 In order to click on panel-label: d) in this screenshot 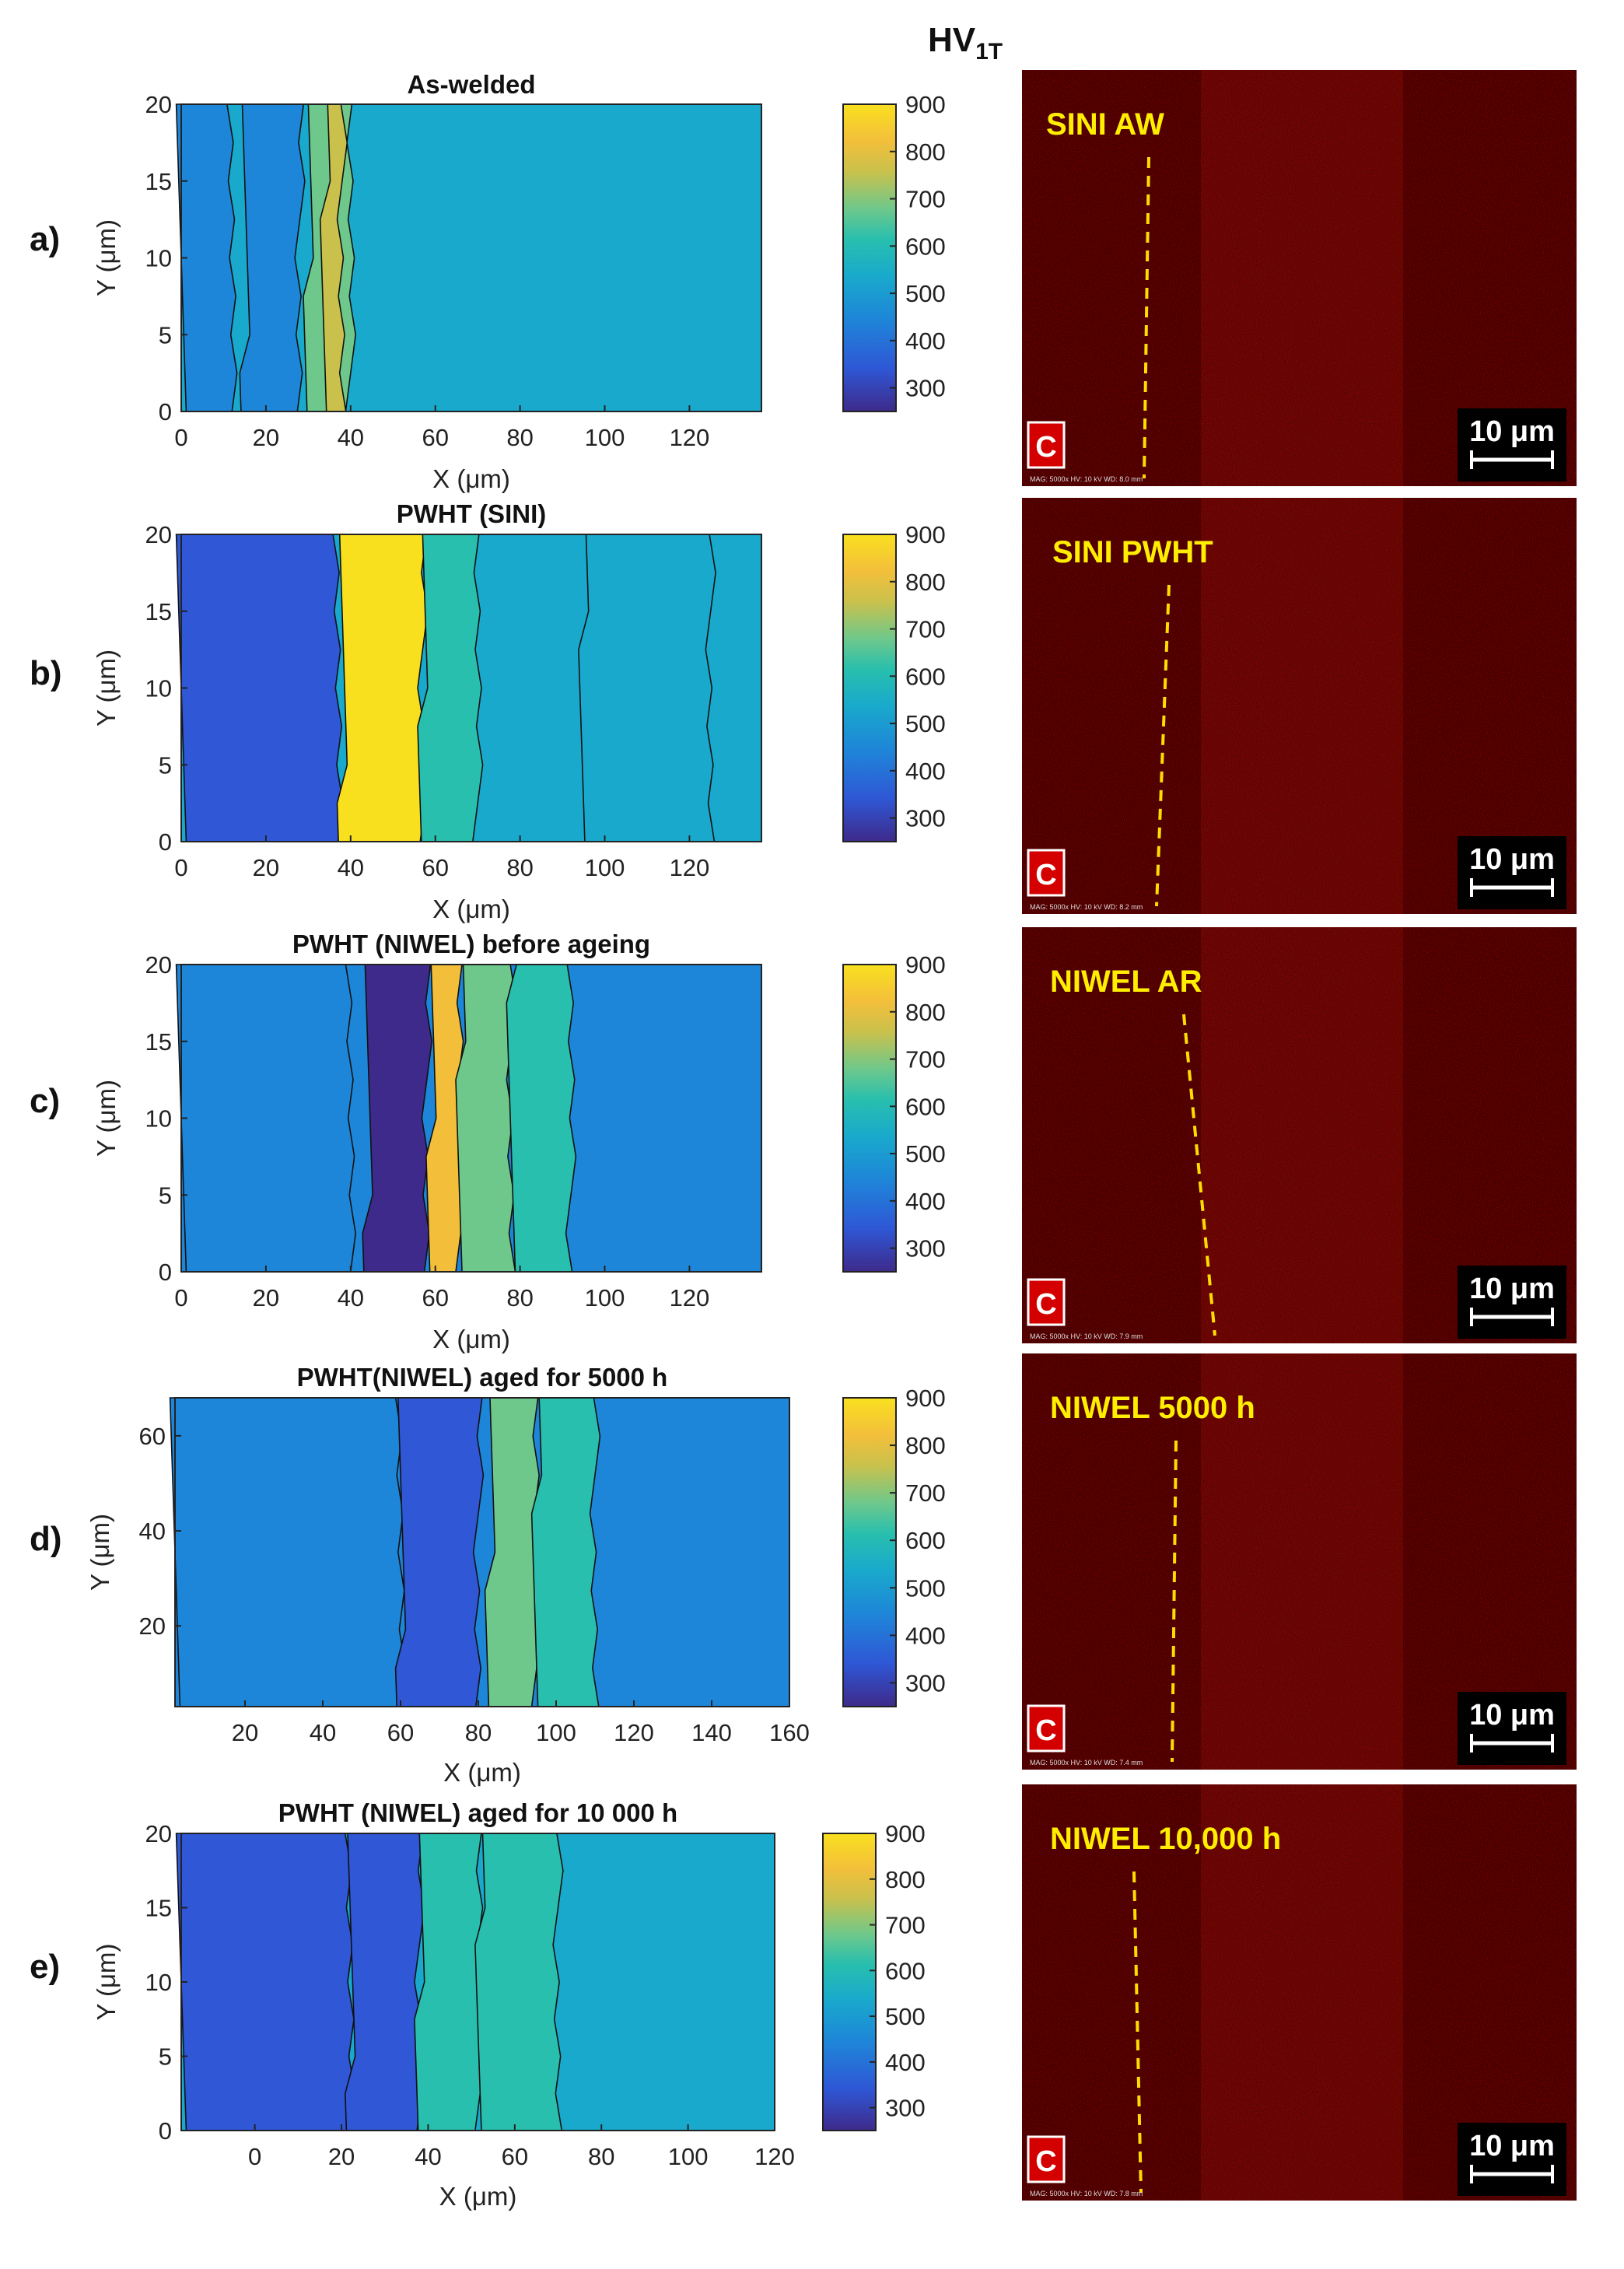, I will do `click(46, 1539)`.